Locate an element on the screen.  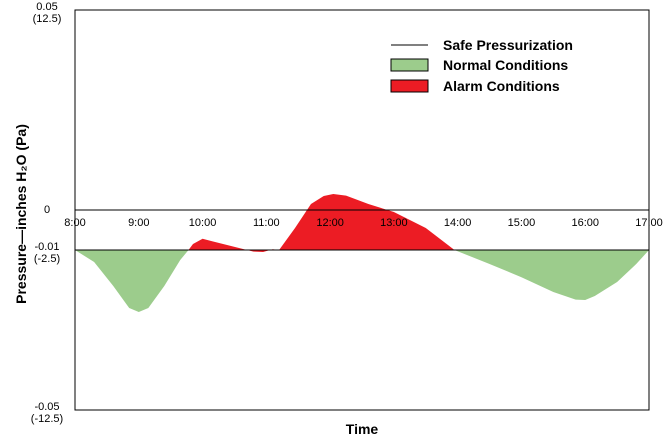
x-tick-9: 17:00 is located at coordinates (649, 223).